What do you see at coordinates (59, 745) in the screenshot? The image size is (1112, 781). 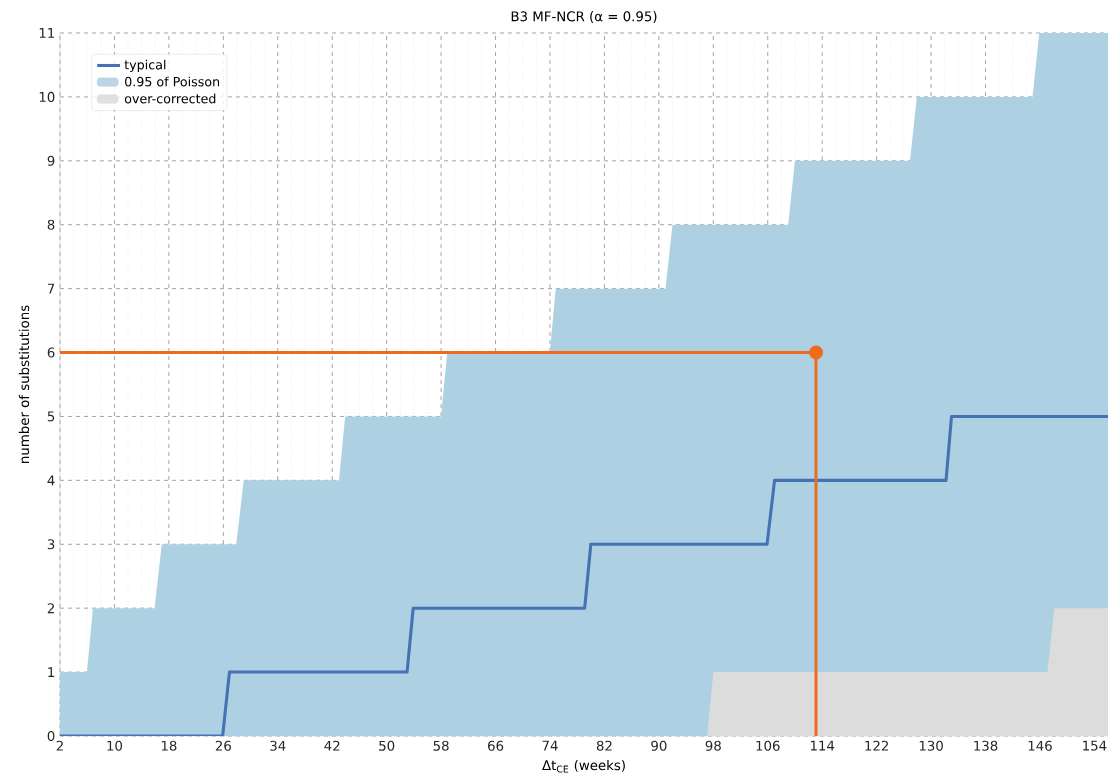 I see `x-tick-label: 2` at bounding box center [59, 745].